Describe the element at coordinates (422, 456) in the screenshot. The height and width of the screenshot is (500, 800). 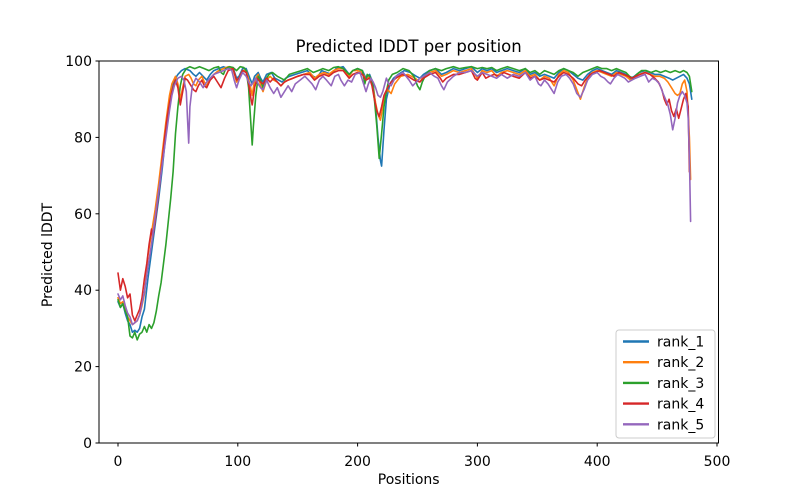
I see `x-axis-ticks: 0 100 200 300 400 500` at that location.